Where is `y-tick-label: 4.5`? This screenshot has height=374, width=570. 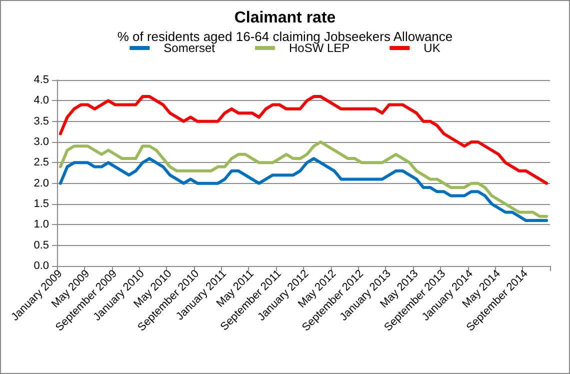
y-tick-label: 4.5 is located at coordinates (41, 80).